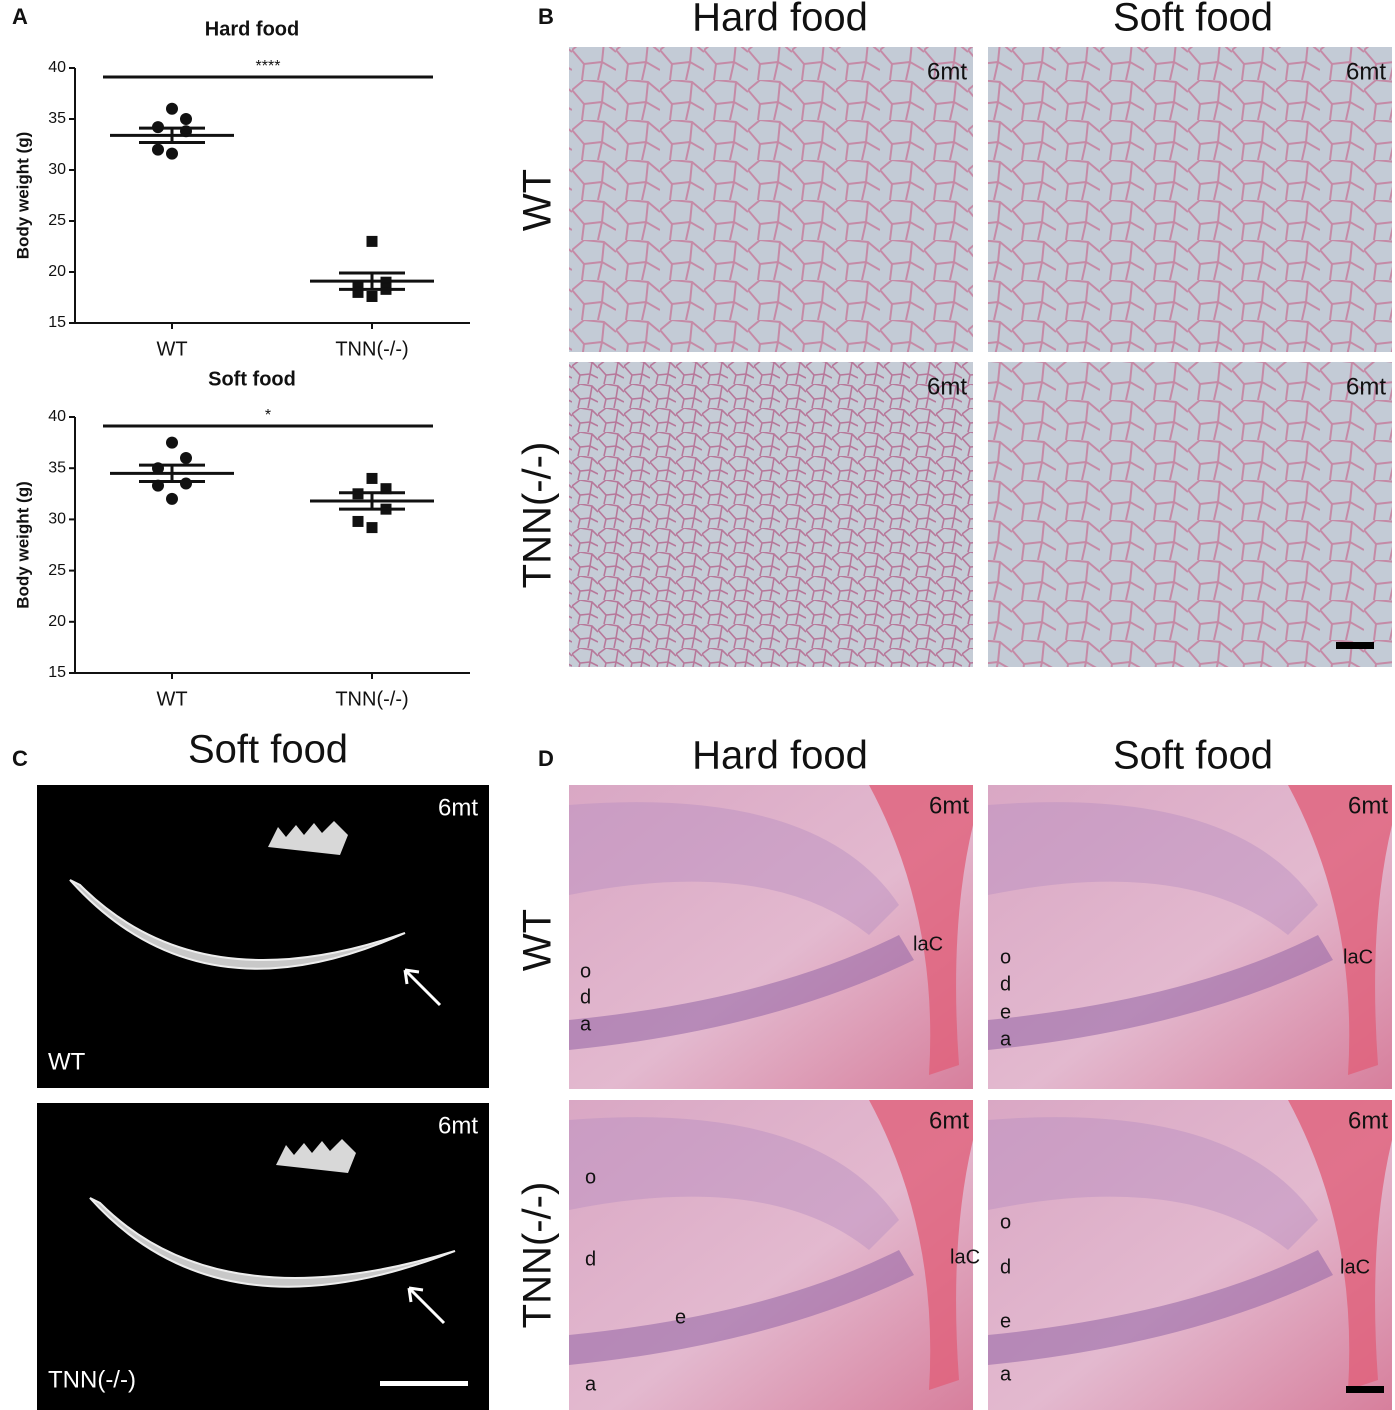 The width and height of the screenshot is (1395, 1410). I want to click on genotype-label: WT, so click(67, 1061).